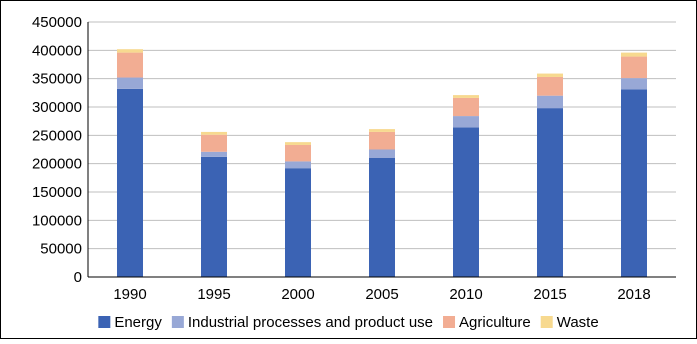 This screenshot has height=344, width=697. Describe the element at coordinates (549, 294) in the screenshot. I see `x-tick-label: 2015` at that location.